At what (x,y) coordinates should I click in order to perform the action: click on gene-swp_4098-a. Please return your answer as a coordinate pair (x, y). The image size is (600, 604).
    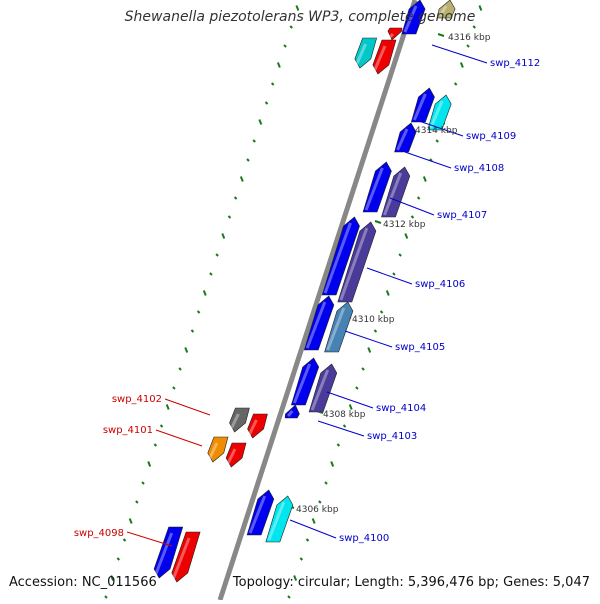
    Looking at the image, I should click on (168, 552).